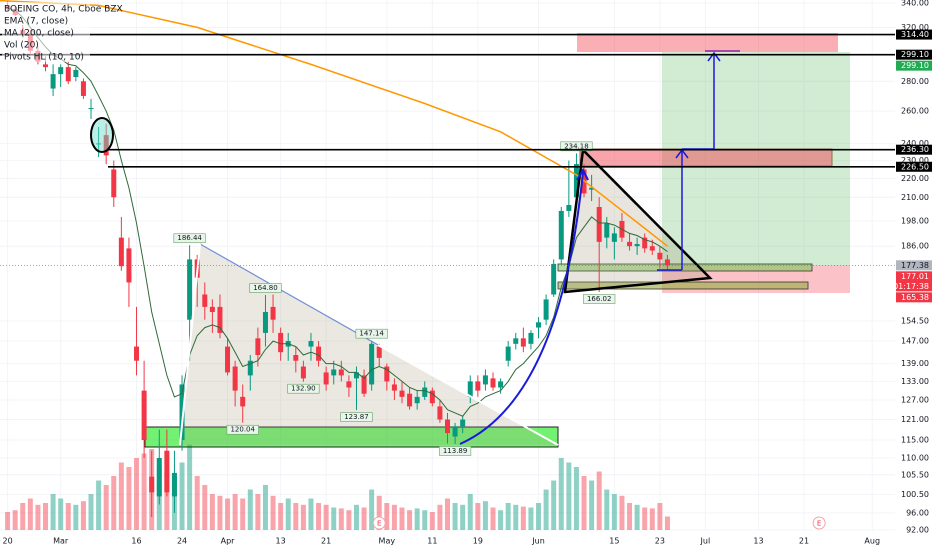  Describe the element at coordinates (685, 267) in the screenshot. I see `support-zone` at that location.